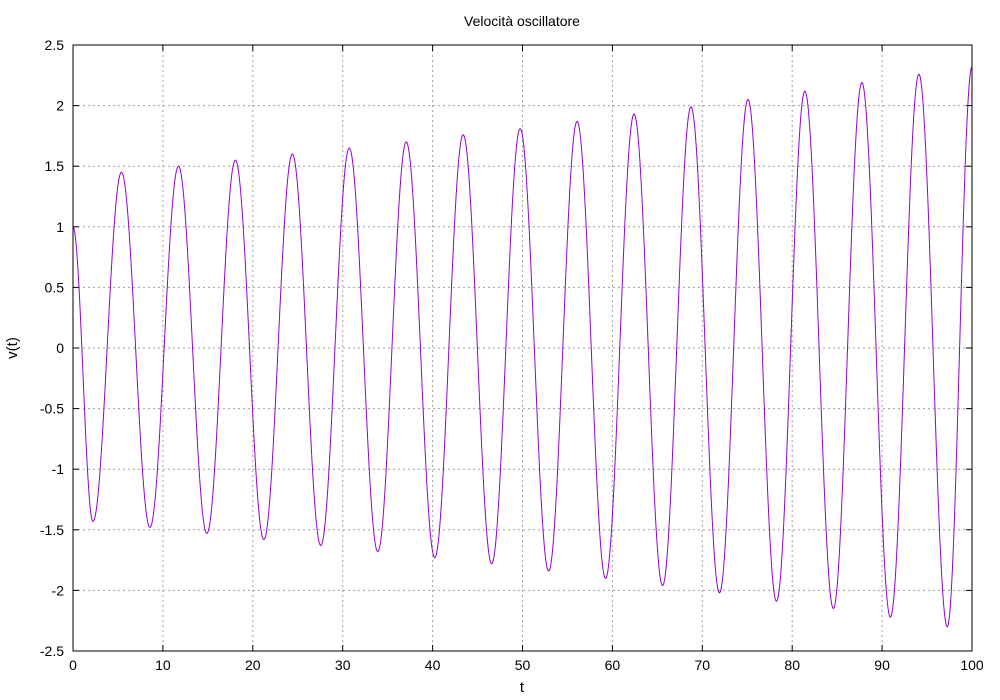 The width and height of the screenshot is (1000, 700). Describe the element at coordinates (12, 348) in the screenshot. I see `y-axis-label: v(t)` at that location.